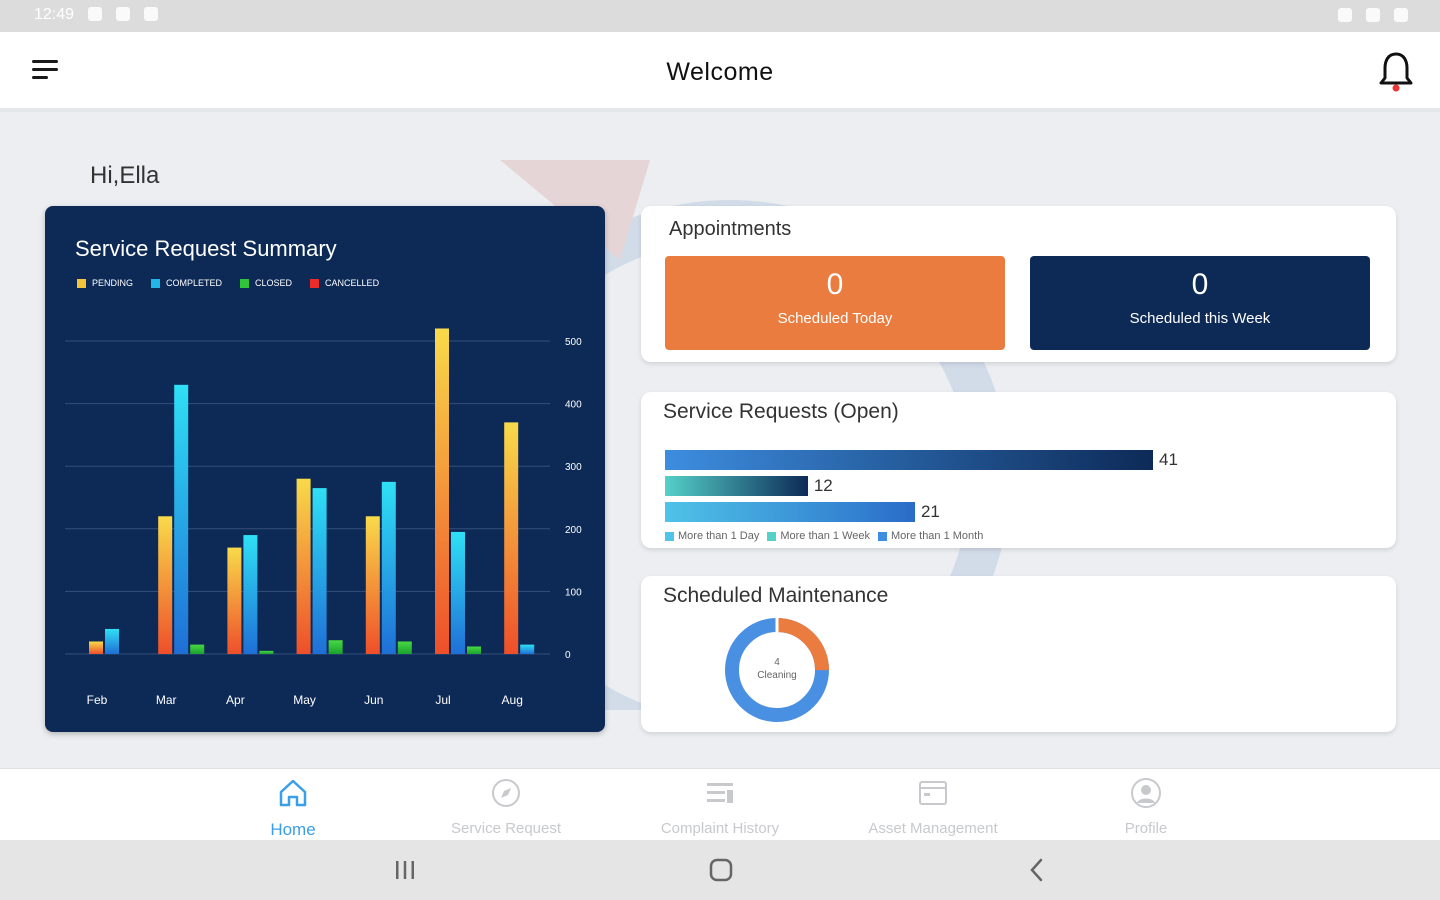 The width and height of the screenshot is (1440, 900). I want to click on compass-icon, so click(506, 793).